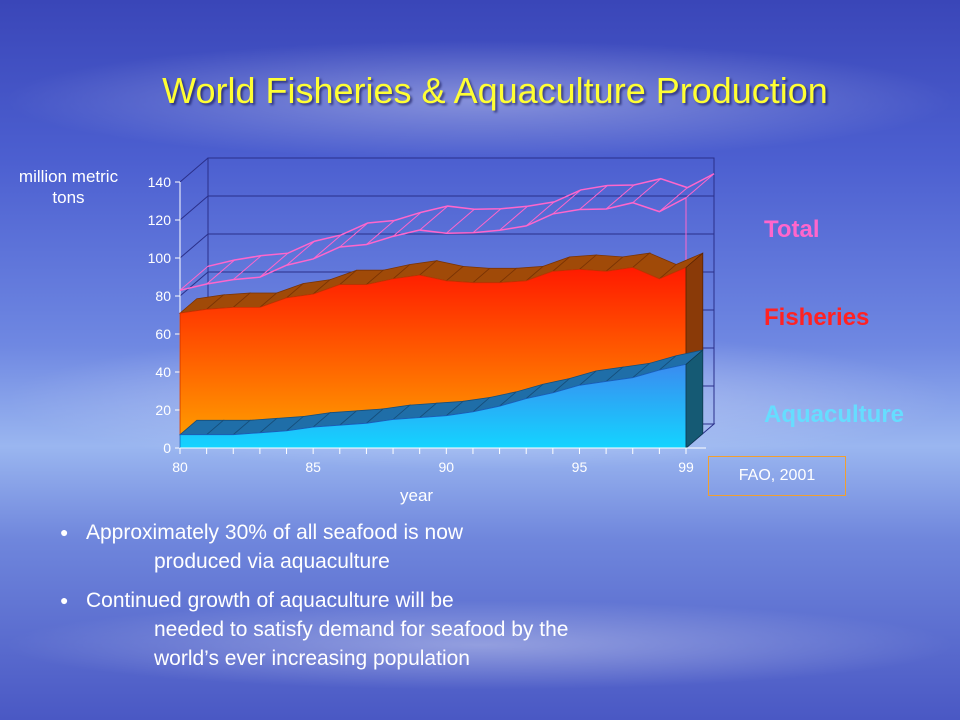  I want to click on bullet-line: Approximately 30% of all seafood is now, so click(275, 532).